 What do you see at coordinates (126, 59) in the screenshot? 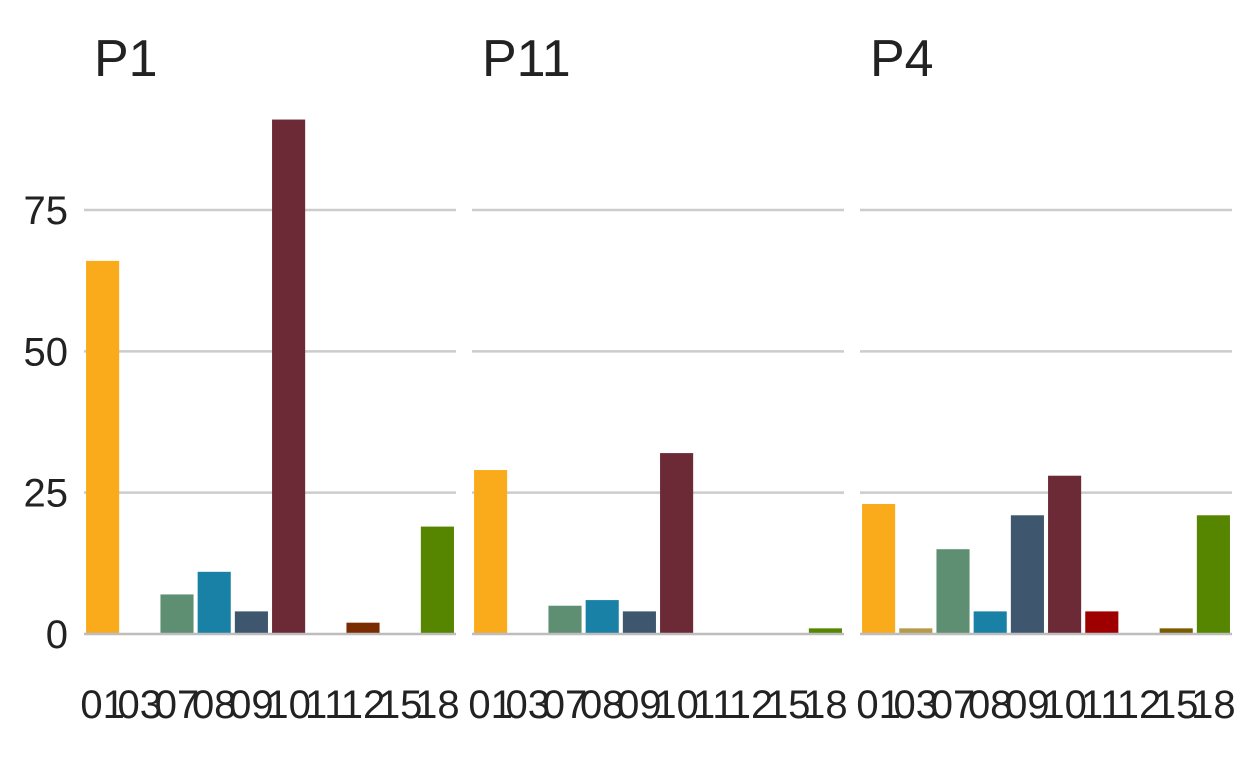
I see `panel-title: P1` at bounding box center [126, 59].